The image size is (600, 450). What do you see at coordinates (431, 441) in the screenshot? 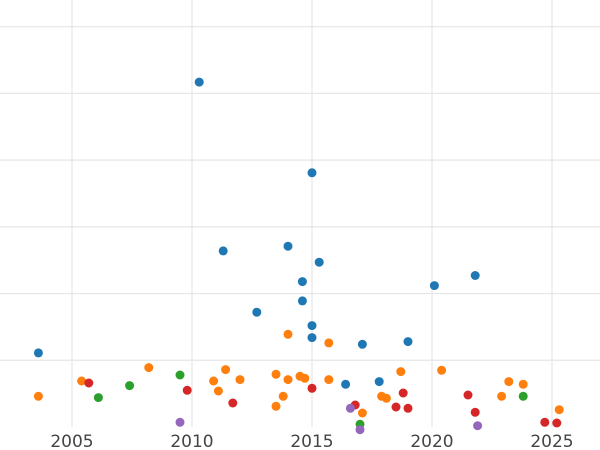
I see `x-tick-label: 2020` at bounding box center [431, 441].